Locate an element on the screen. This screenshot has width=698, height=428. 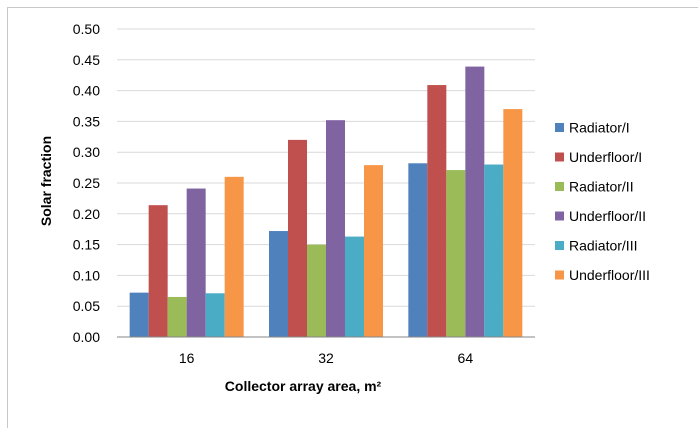
y-tick-label: 0.50 is located at coordinates (86, 29).